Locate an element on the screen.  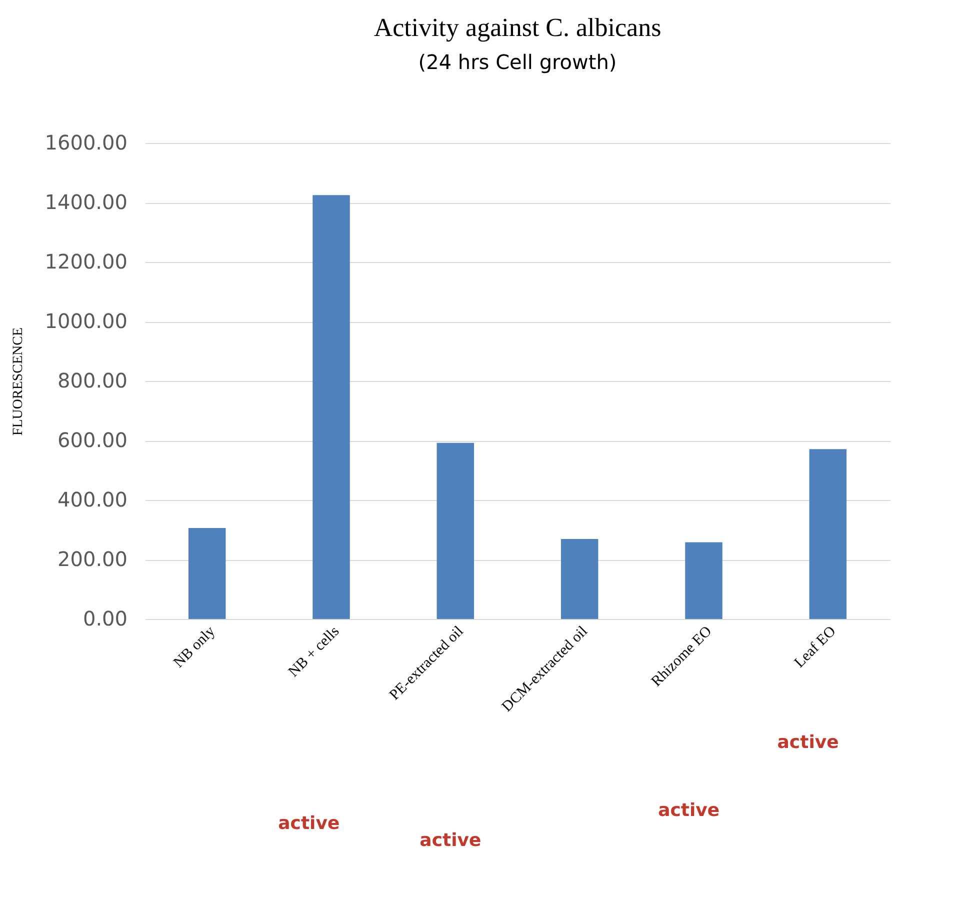
y-tick-label: 400.00 is located at coordinates (93, 500).